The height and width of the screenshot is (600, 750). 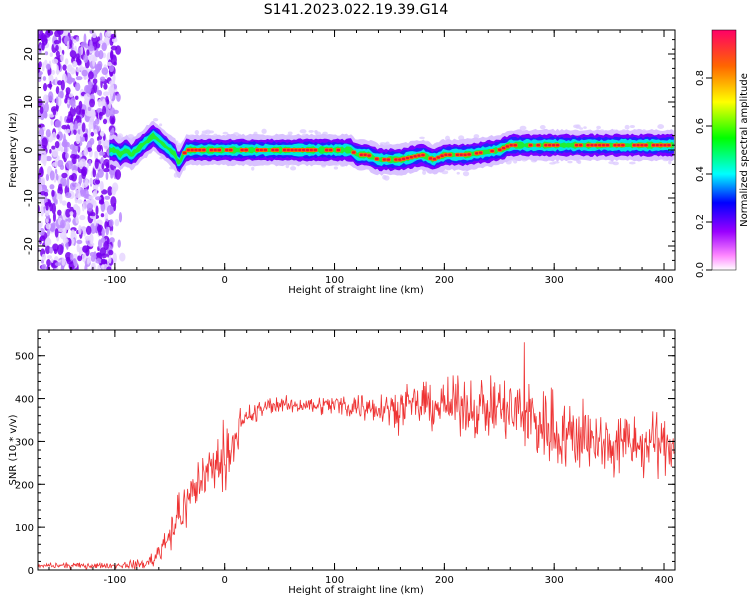 I want to click on colorbar-tick-label: 0.0, so click(x=700, y=270).